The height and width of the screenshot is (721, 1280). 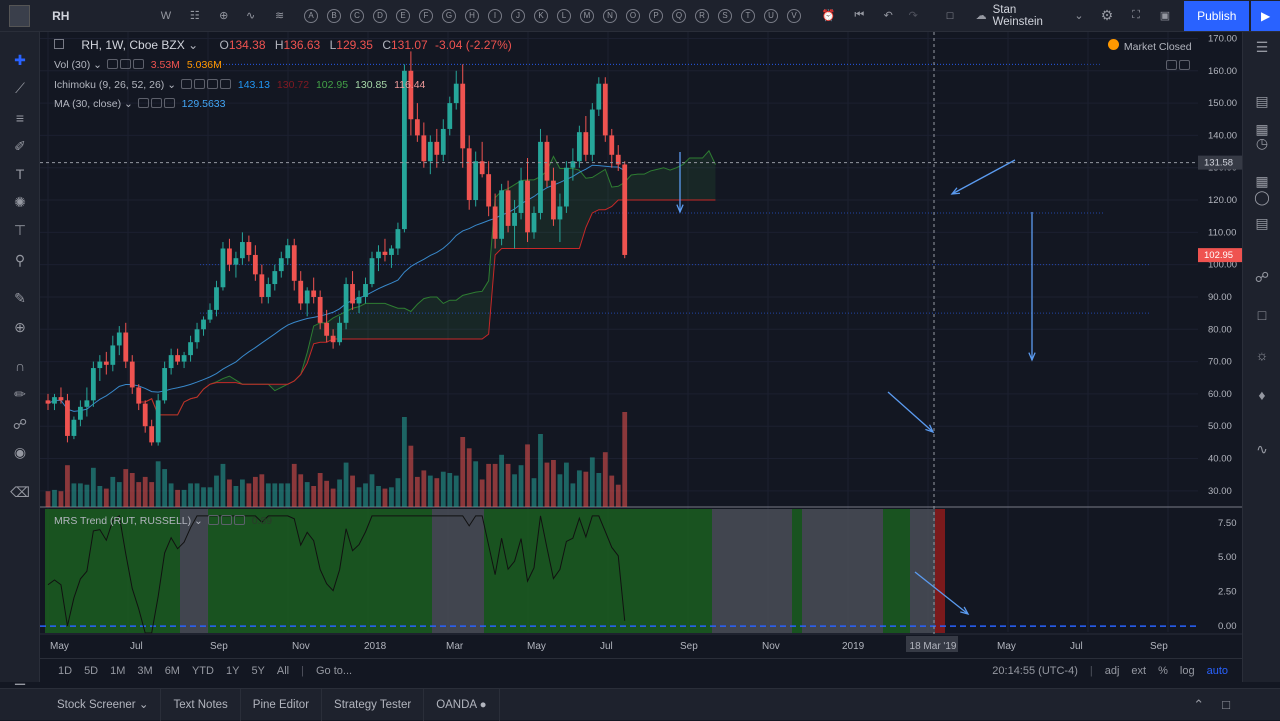 I want to click on undo-icon: ↶, so click(x=888, y=16).